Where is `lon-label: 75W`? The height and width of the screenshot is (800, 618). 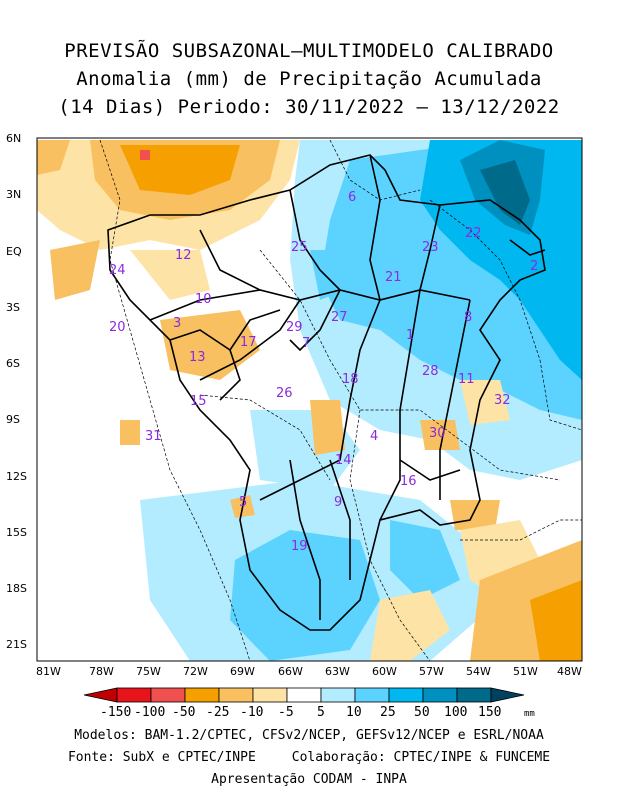
lon-label: 75W is located at coordinates (148, 671).